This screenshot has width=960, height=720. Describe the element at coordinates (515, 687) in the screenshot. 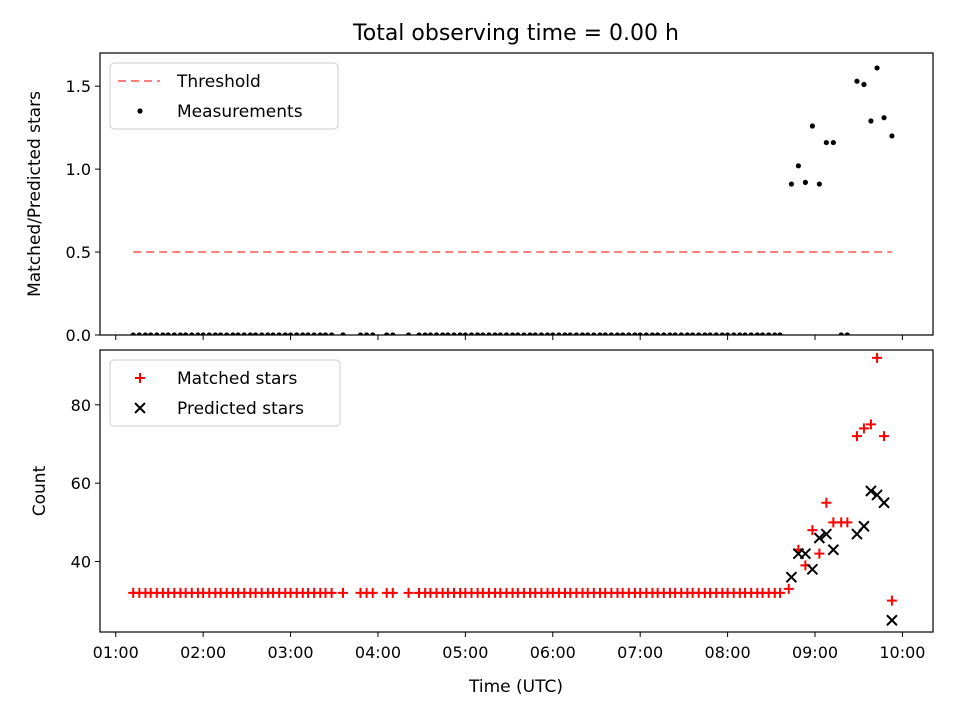

I see `x-axis-label: Time (UTC)` at that location.